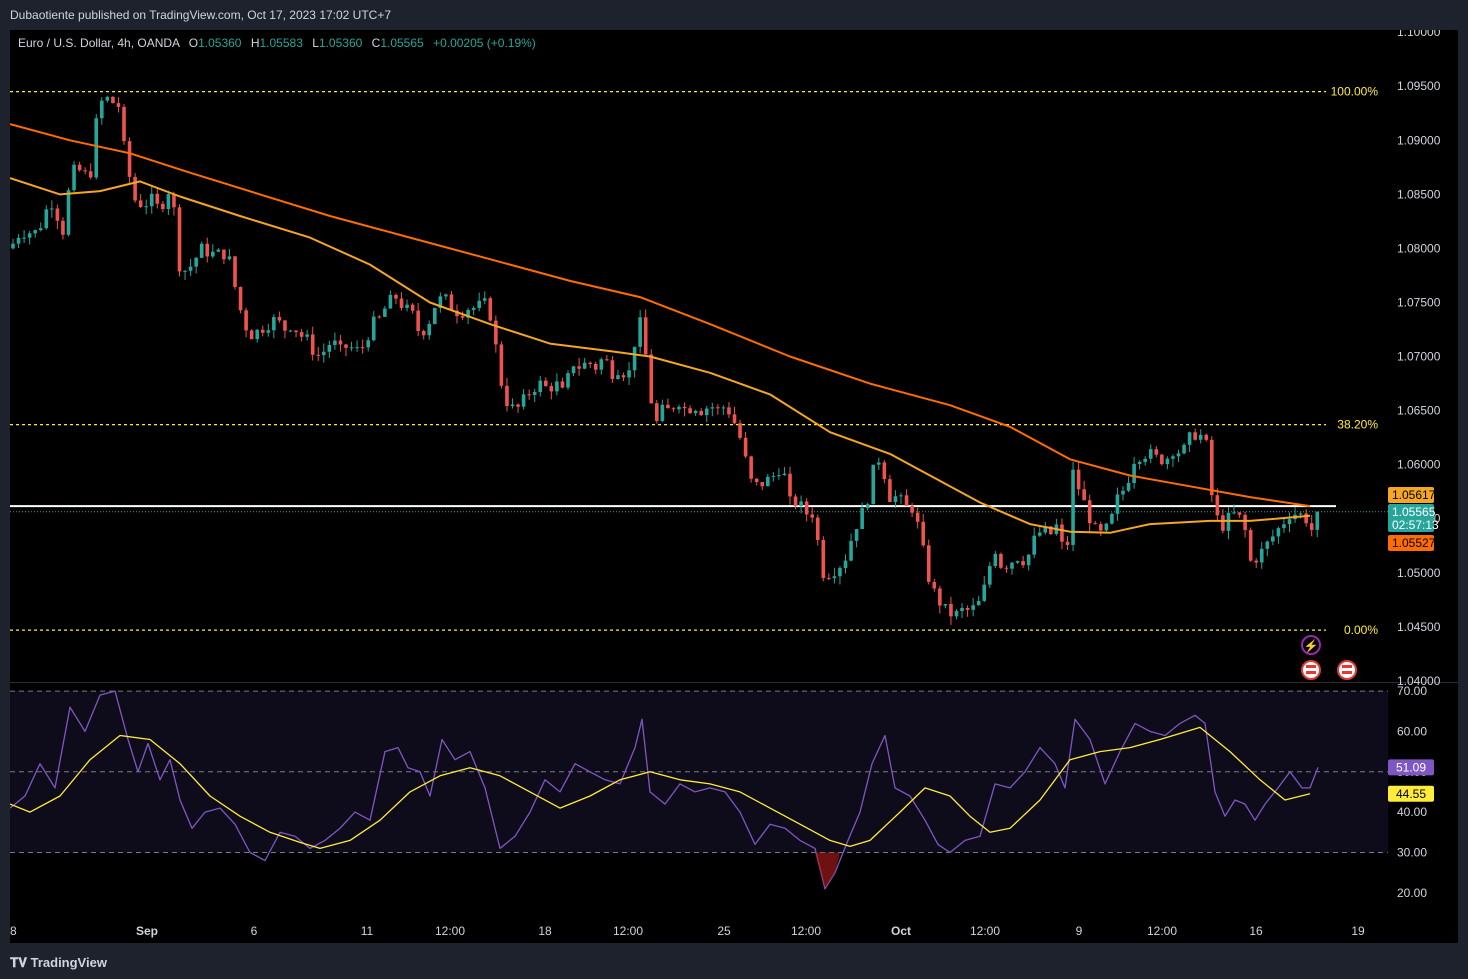 This screenshot has width=1468, height=979. Describe the element at coordinates (1357, 425) in the screenshot. I see `fib-level-label: 38.20%` at that location.